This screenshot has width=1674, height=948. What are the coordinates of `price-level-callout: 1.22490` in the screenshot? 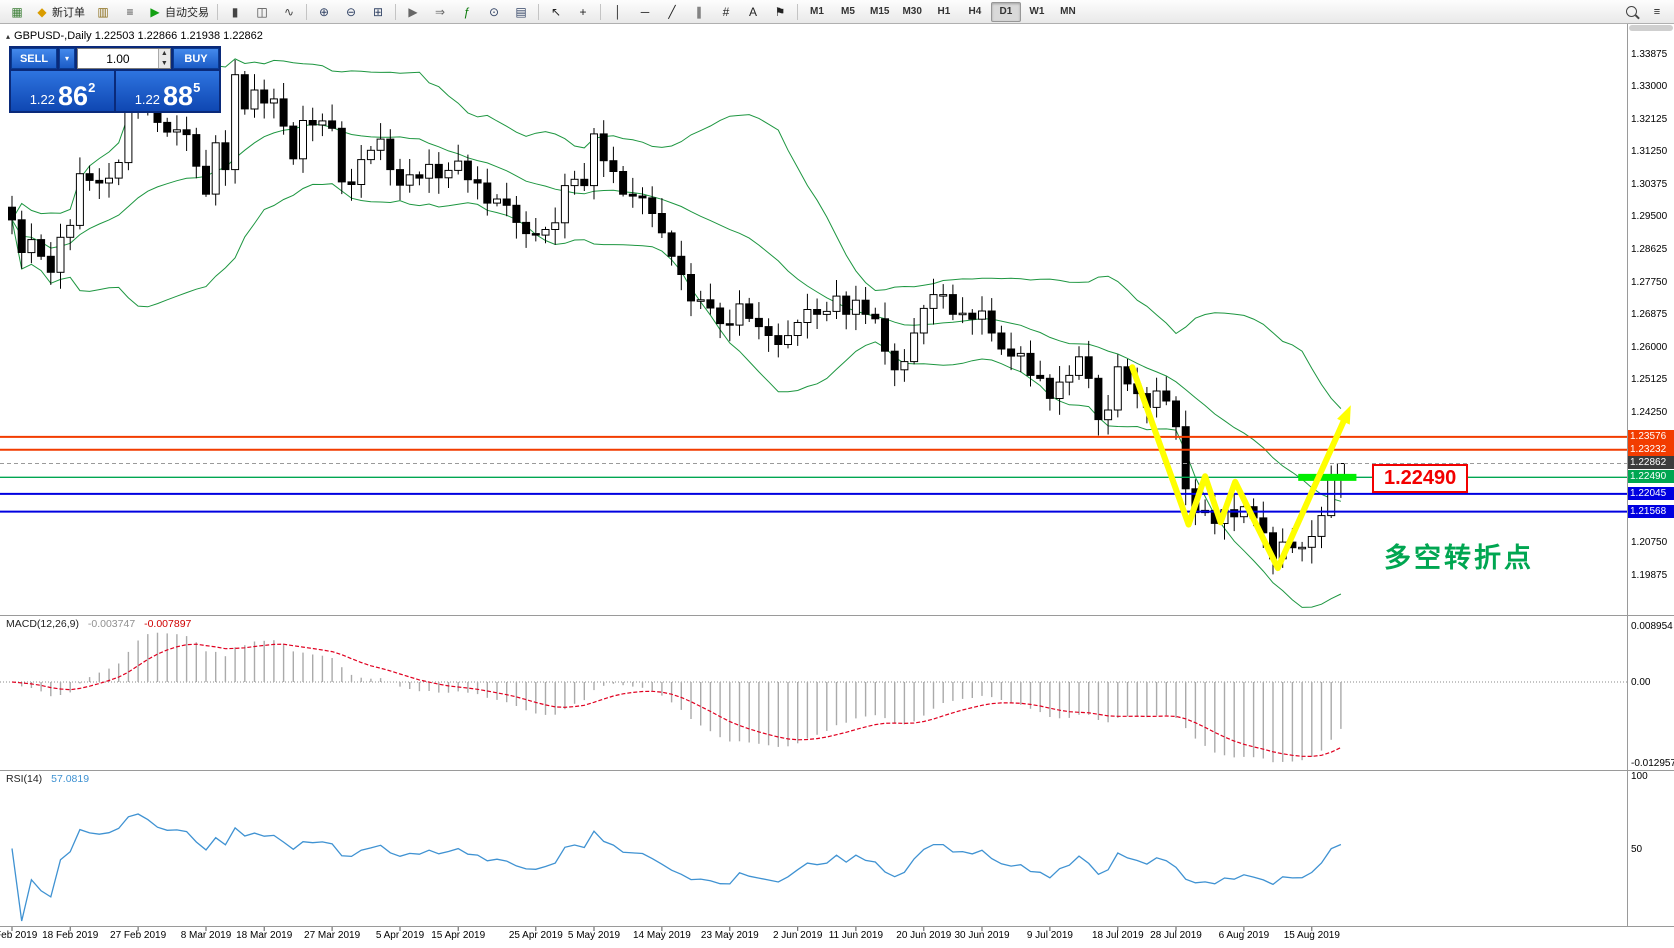 It's located at (1420, 478).